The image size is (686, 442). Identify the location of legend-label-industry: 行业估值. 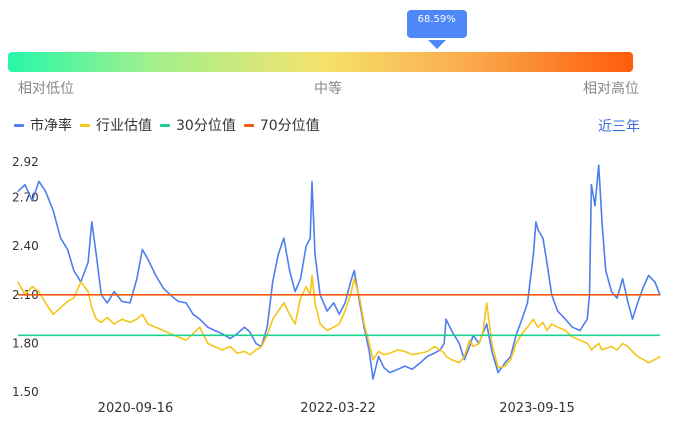
(124, 126).